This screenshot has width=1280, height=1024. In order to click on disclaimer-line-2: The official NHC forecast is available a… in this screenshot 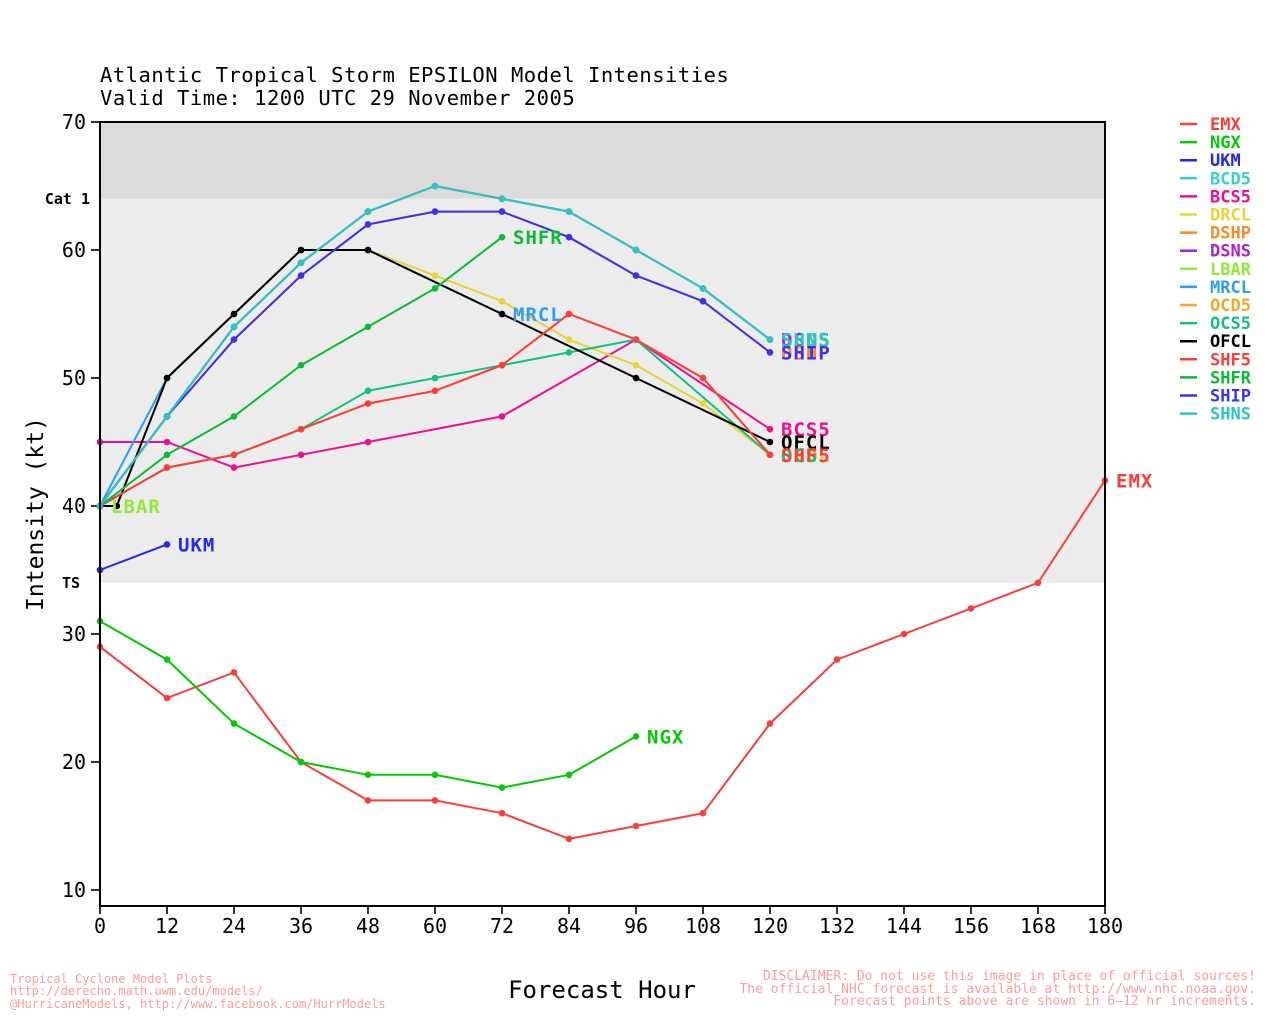, I will do `click(997, 989)`.